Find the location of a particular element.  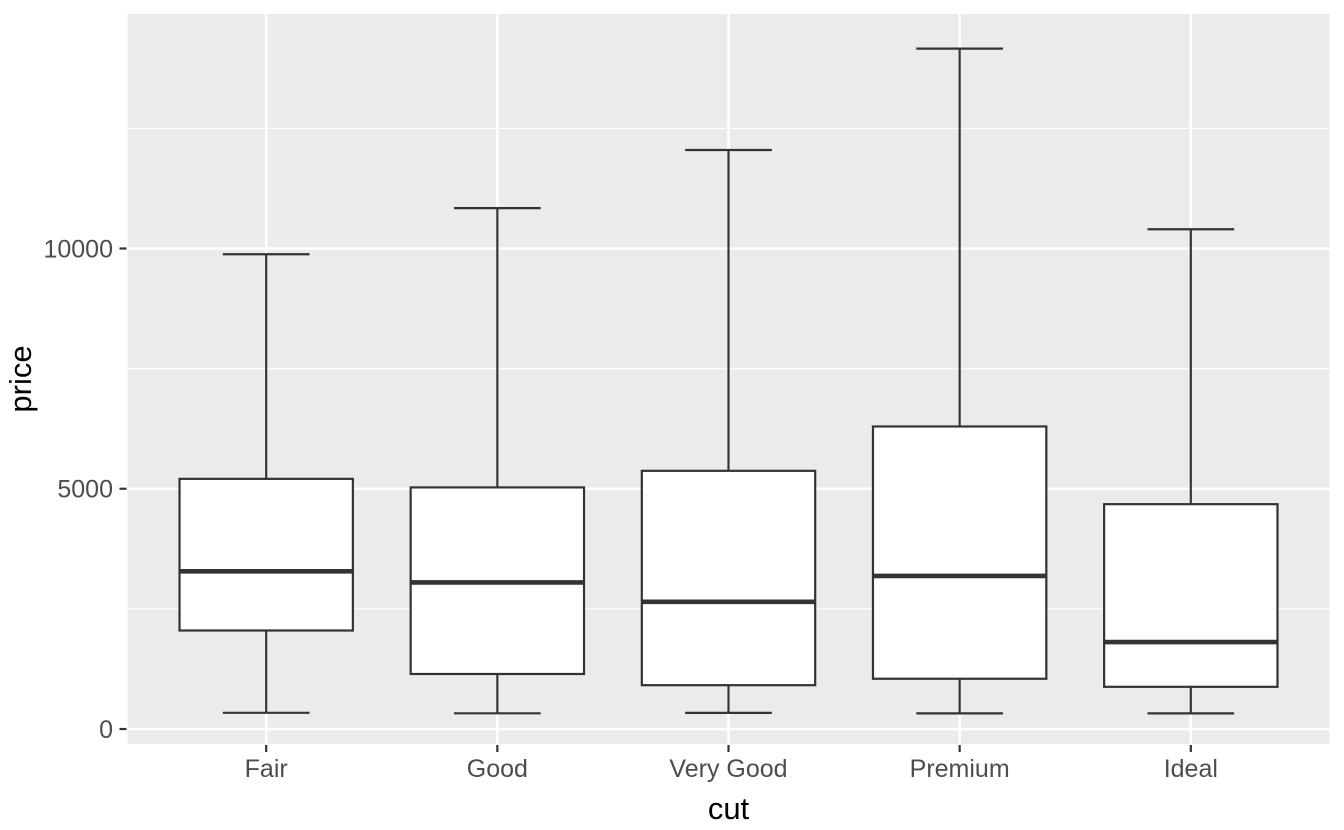

boxplot-premium is located at coordinates (959, 381).